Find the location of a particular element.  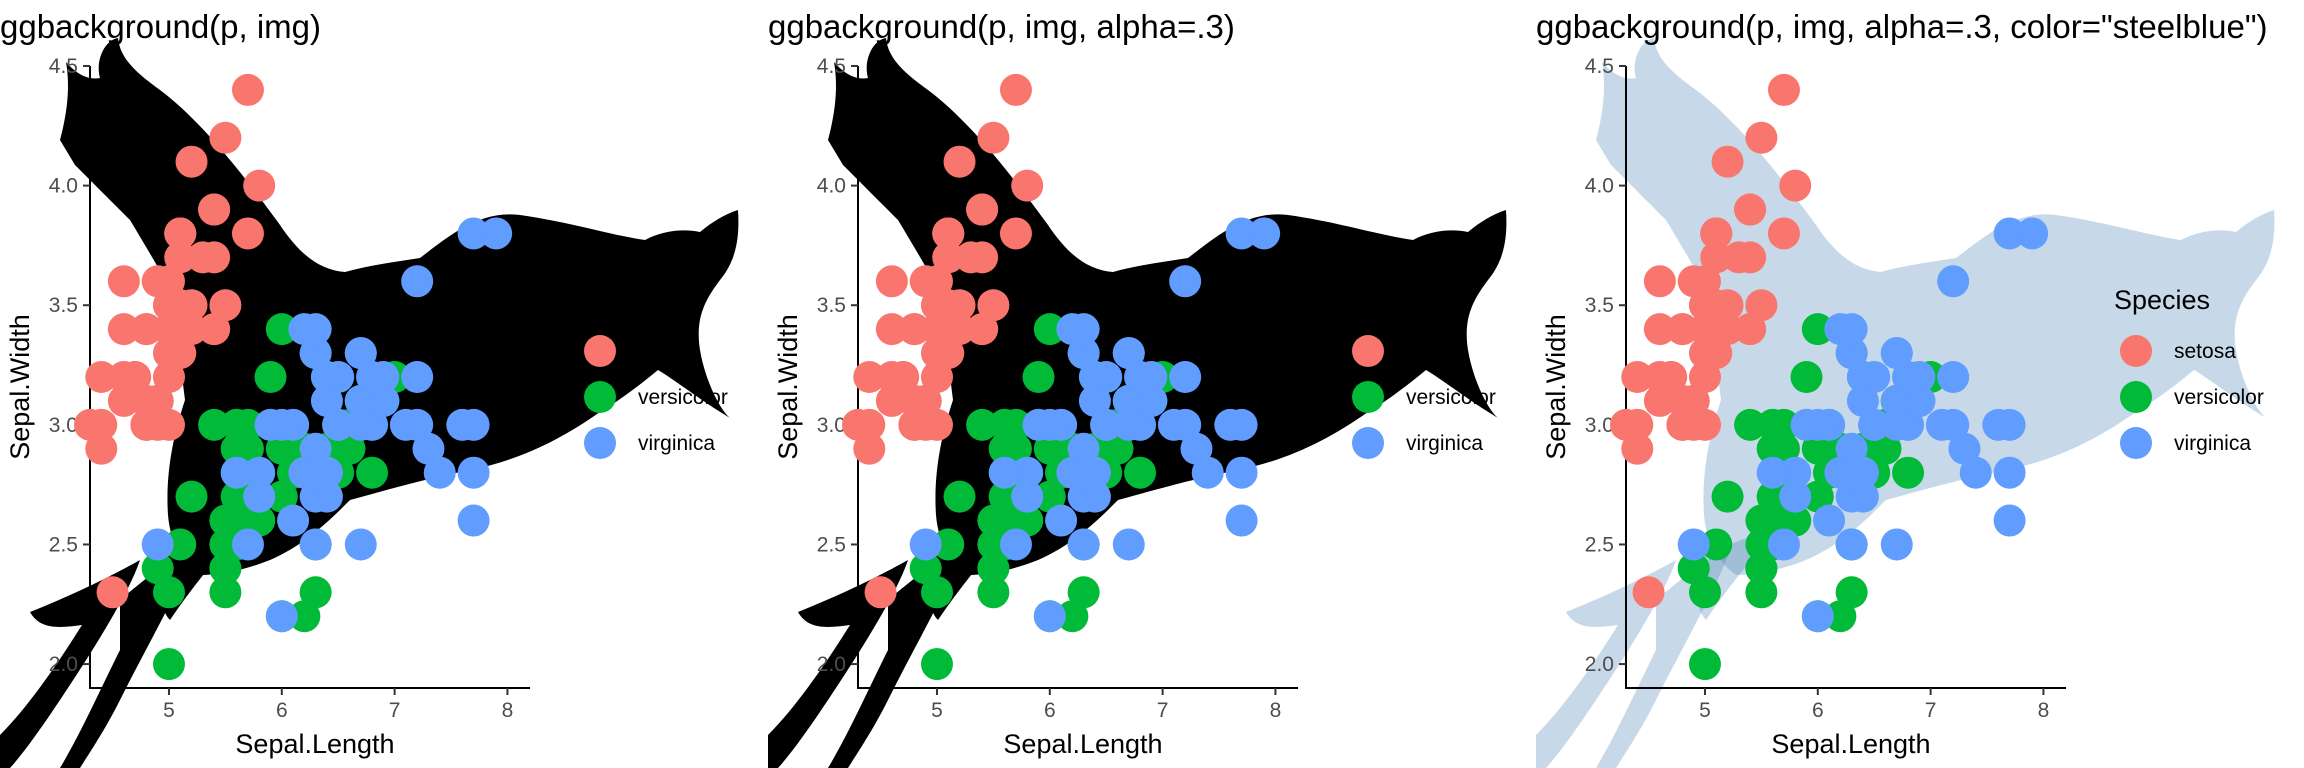

y-tick-label: 3.0 is located at coordinates (831, 425).